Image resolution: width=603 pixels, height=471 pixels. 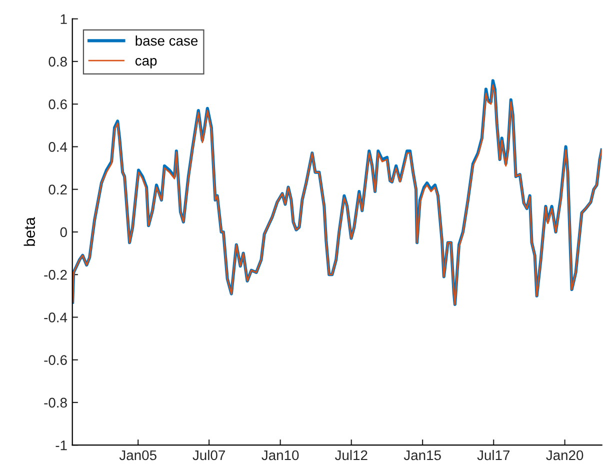 I want to click on legend-label: base case, so click(x=167, y=41).